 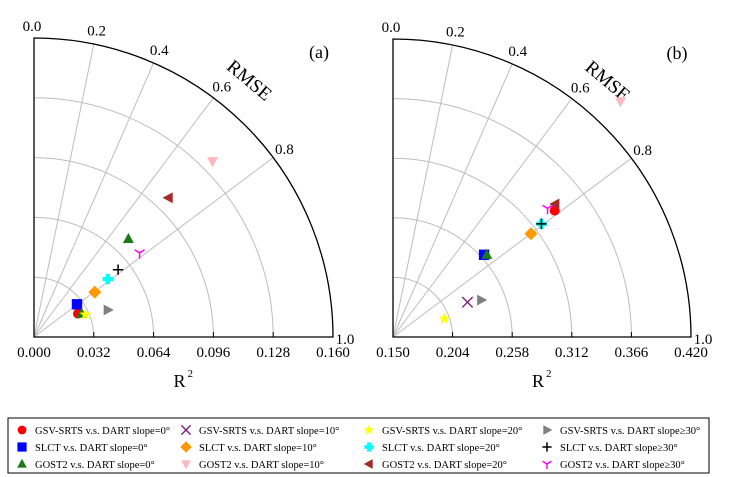 What do you see at coordinates (258, 448) in the screenshot?
I see `legend-label: SLCT v.s. DART slope=10°` at bounding box center [258, 448].